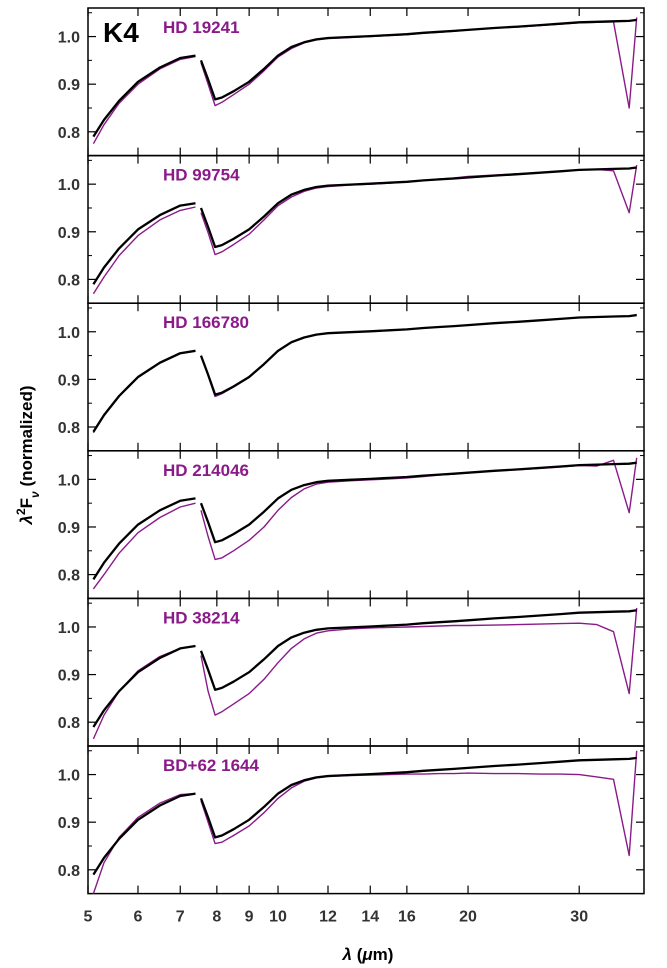  What do you see at coordinates (121, 32) in the screenshot?
I see `spectral-type-label: K4` at bounding box center [121, 32].